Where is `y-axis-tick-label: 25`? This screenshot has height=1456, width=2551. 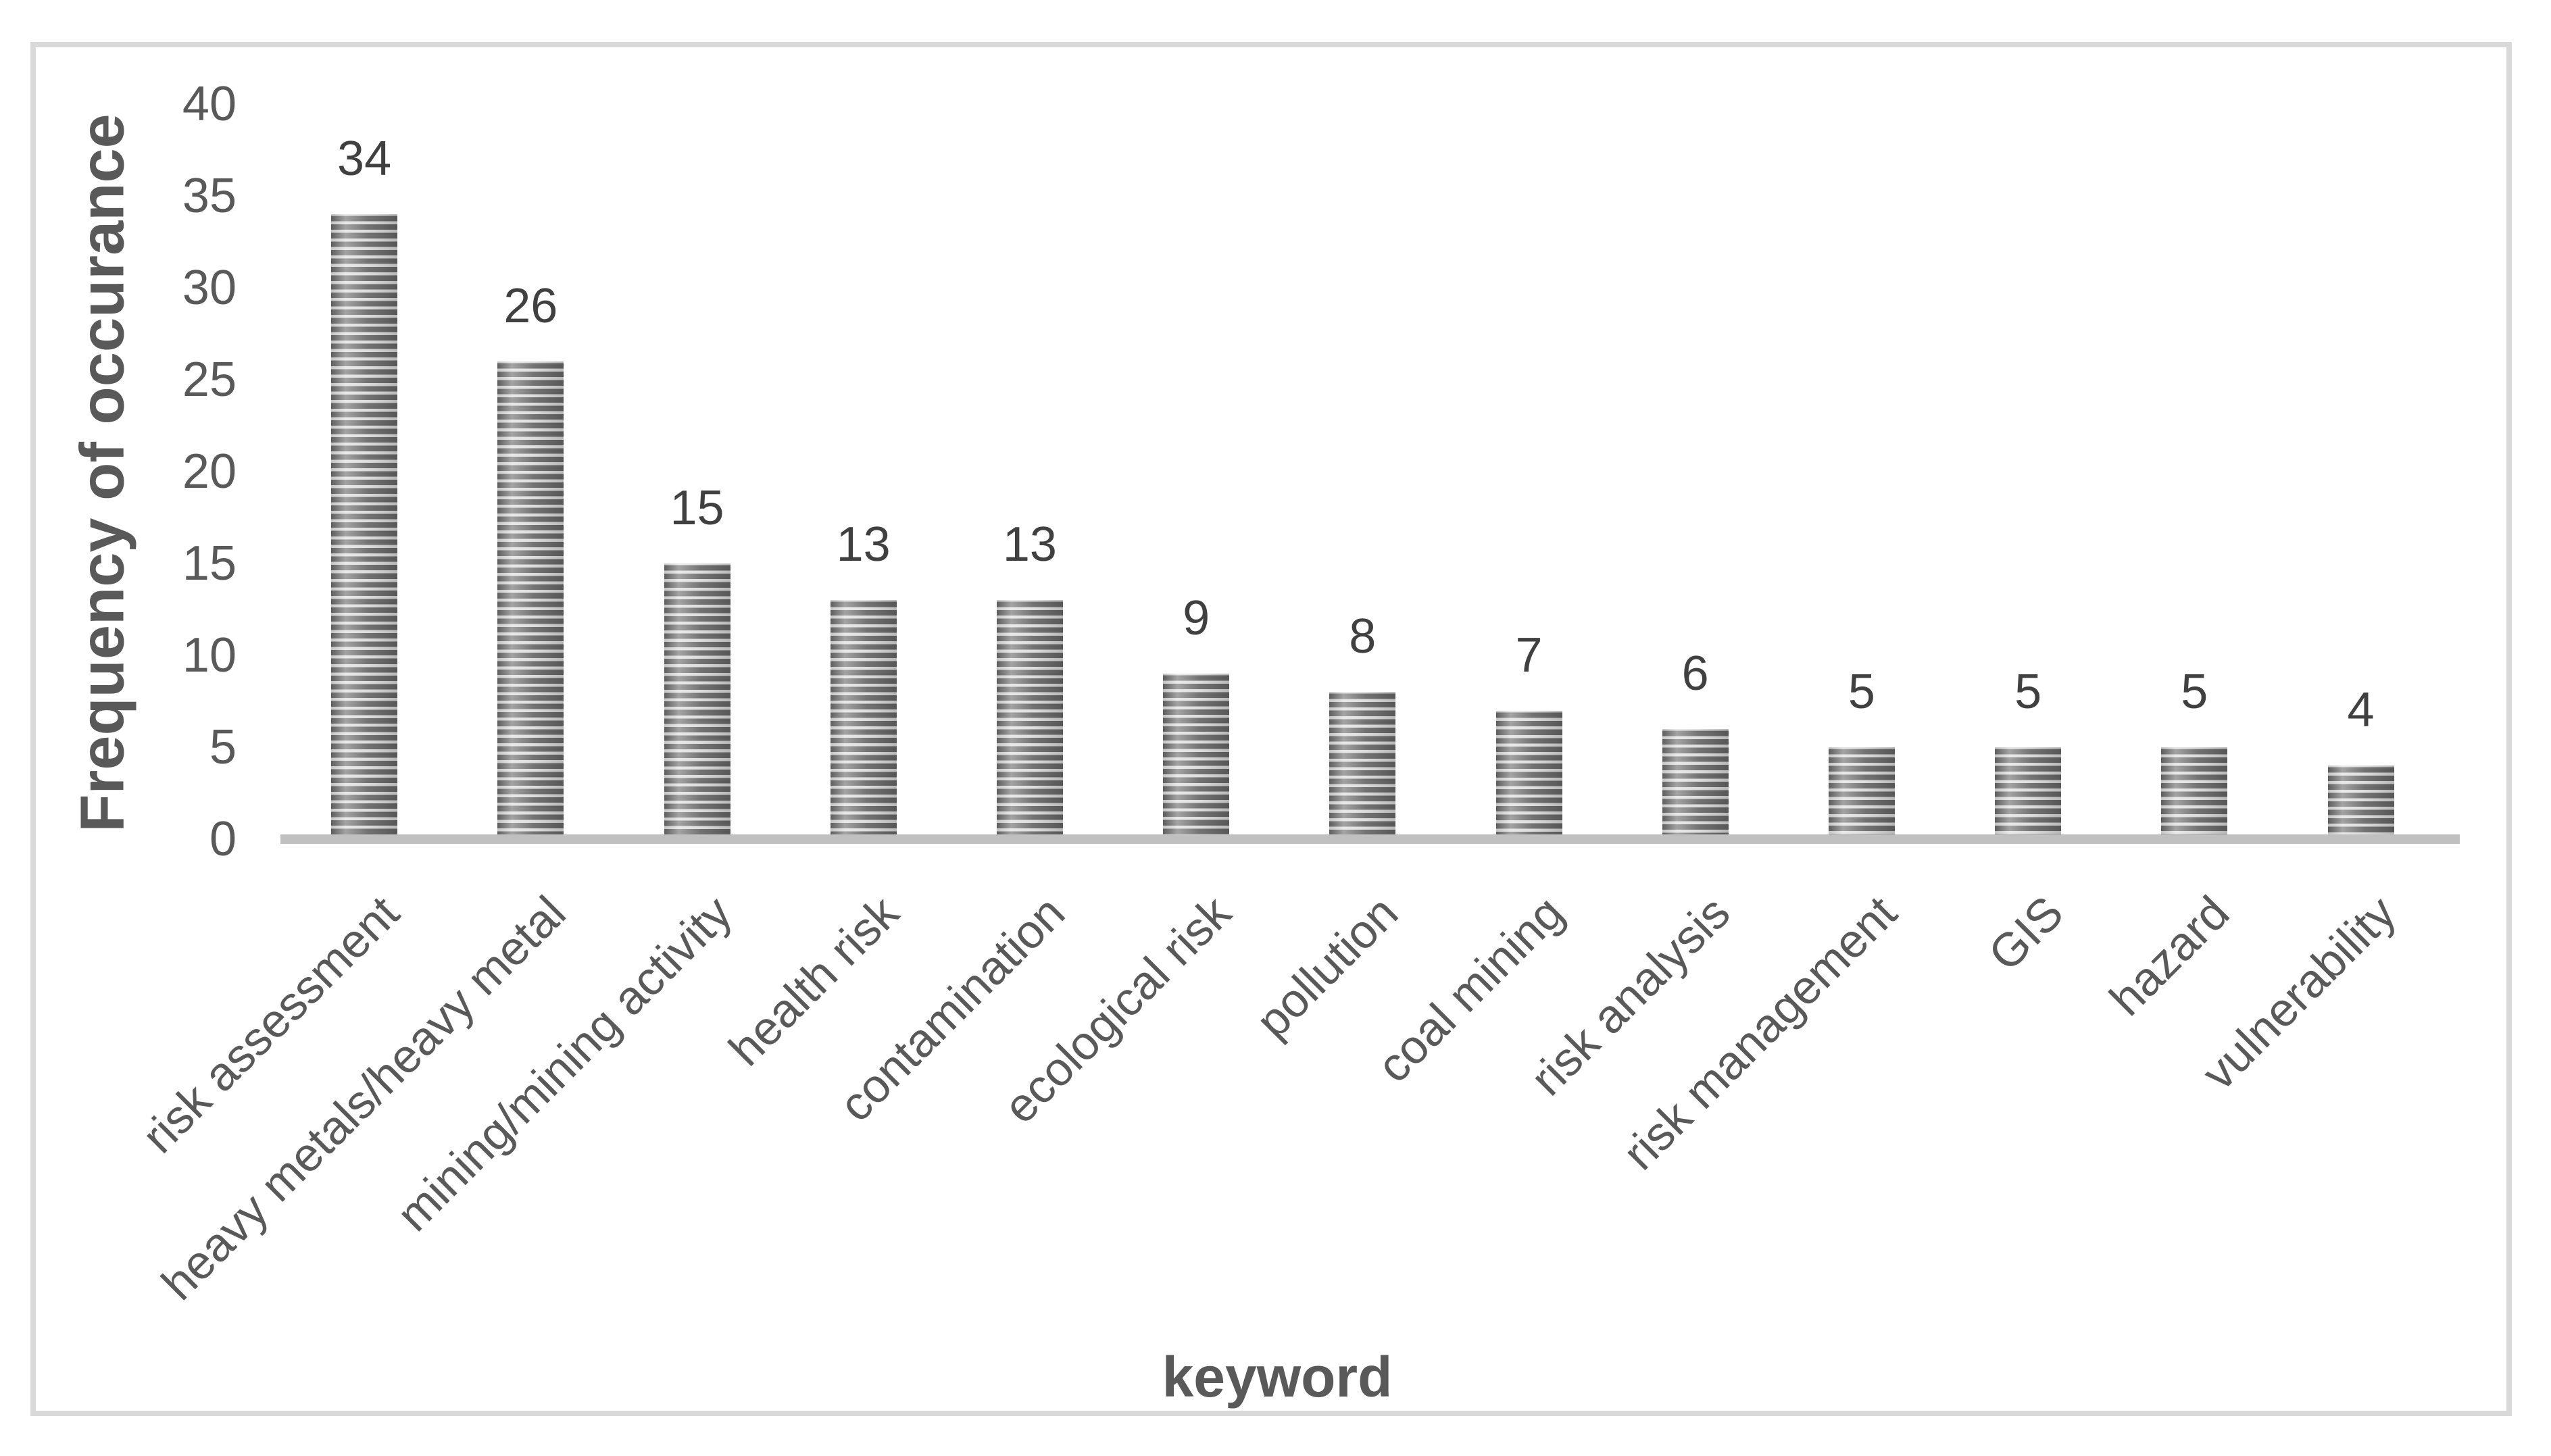 y-axis-tick-label: 25 is located at coordinates (209, 380).